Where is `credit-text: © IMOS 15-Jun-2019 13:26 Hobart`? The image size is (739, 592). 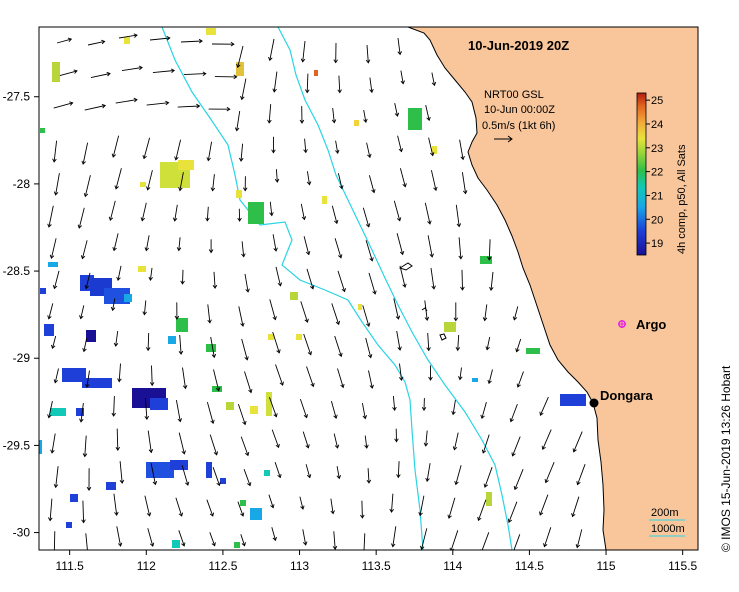 credit-text: © IMOS 15-Jun-2019 13:26 Hobart is located at coordinates (726, 458).